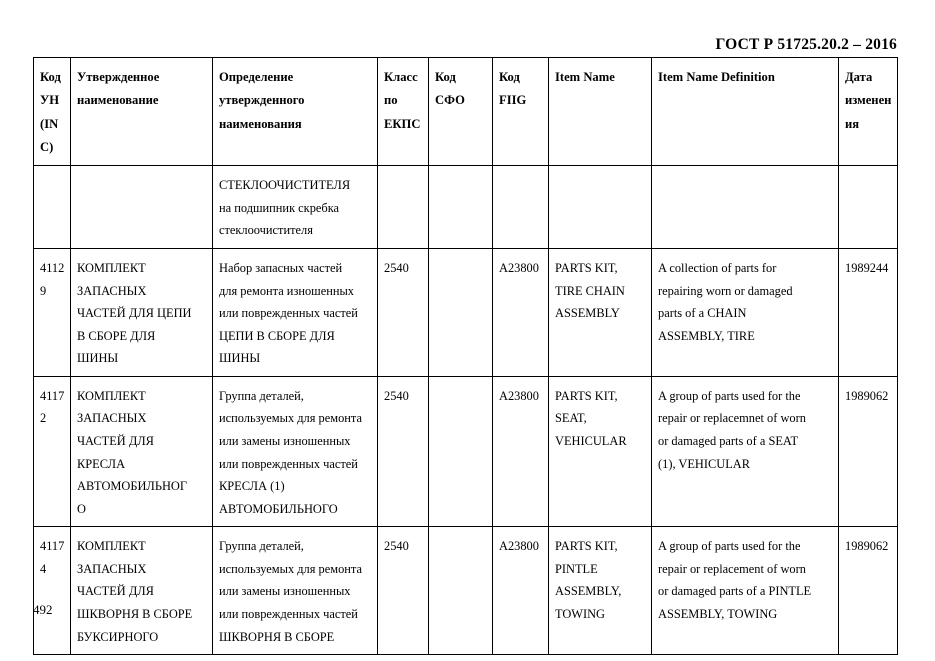  What do you see at coordinates (868, 111) in the screenshot?
I see `column-header-change_date: Дата изменен ия` at bounding box center [868, 111].